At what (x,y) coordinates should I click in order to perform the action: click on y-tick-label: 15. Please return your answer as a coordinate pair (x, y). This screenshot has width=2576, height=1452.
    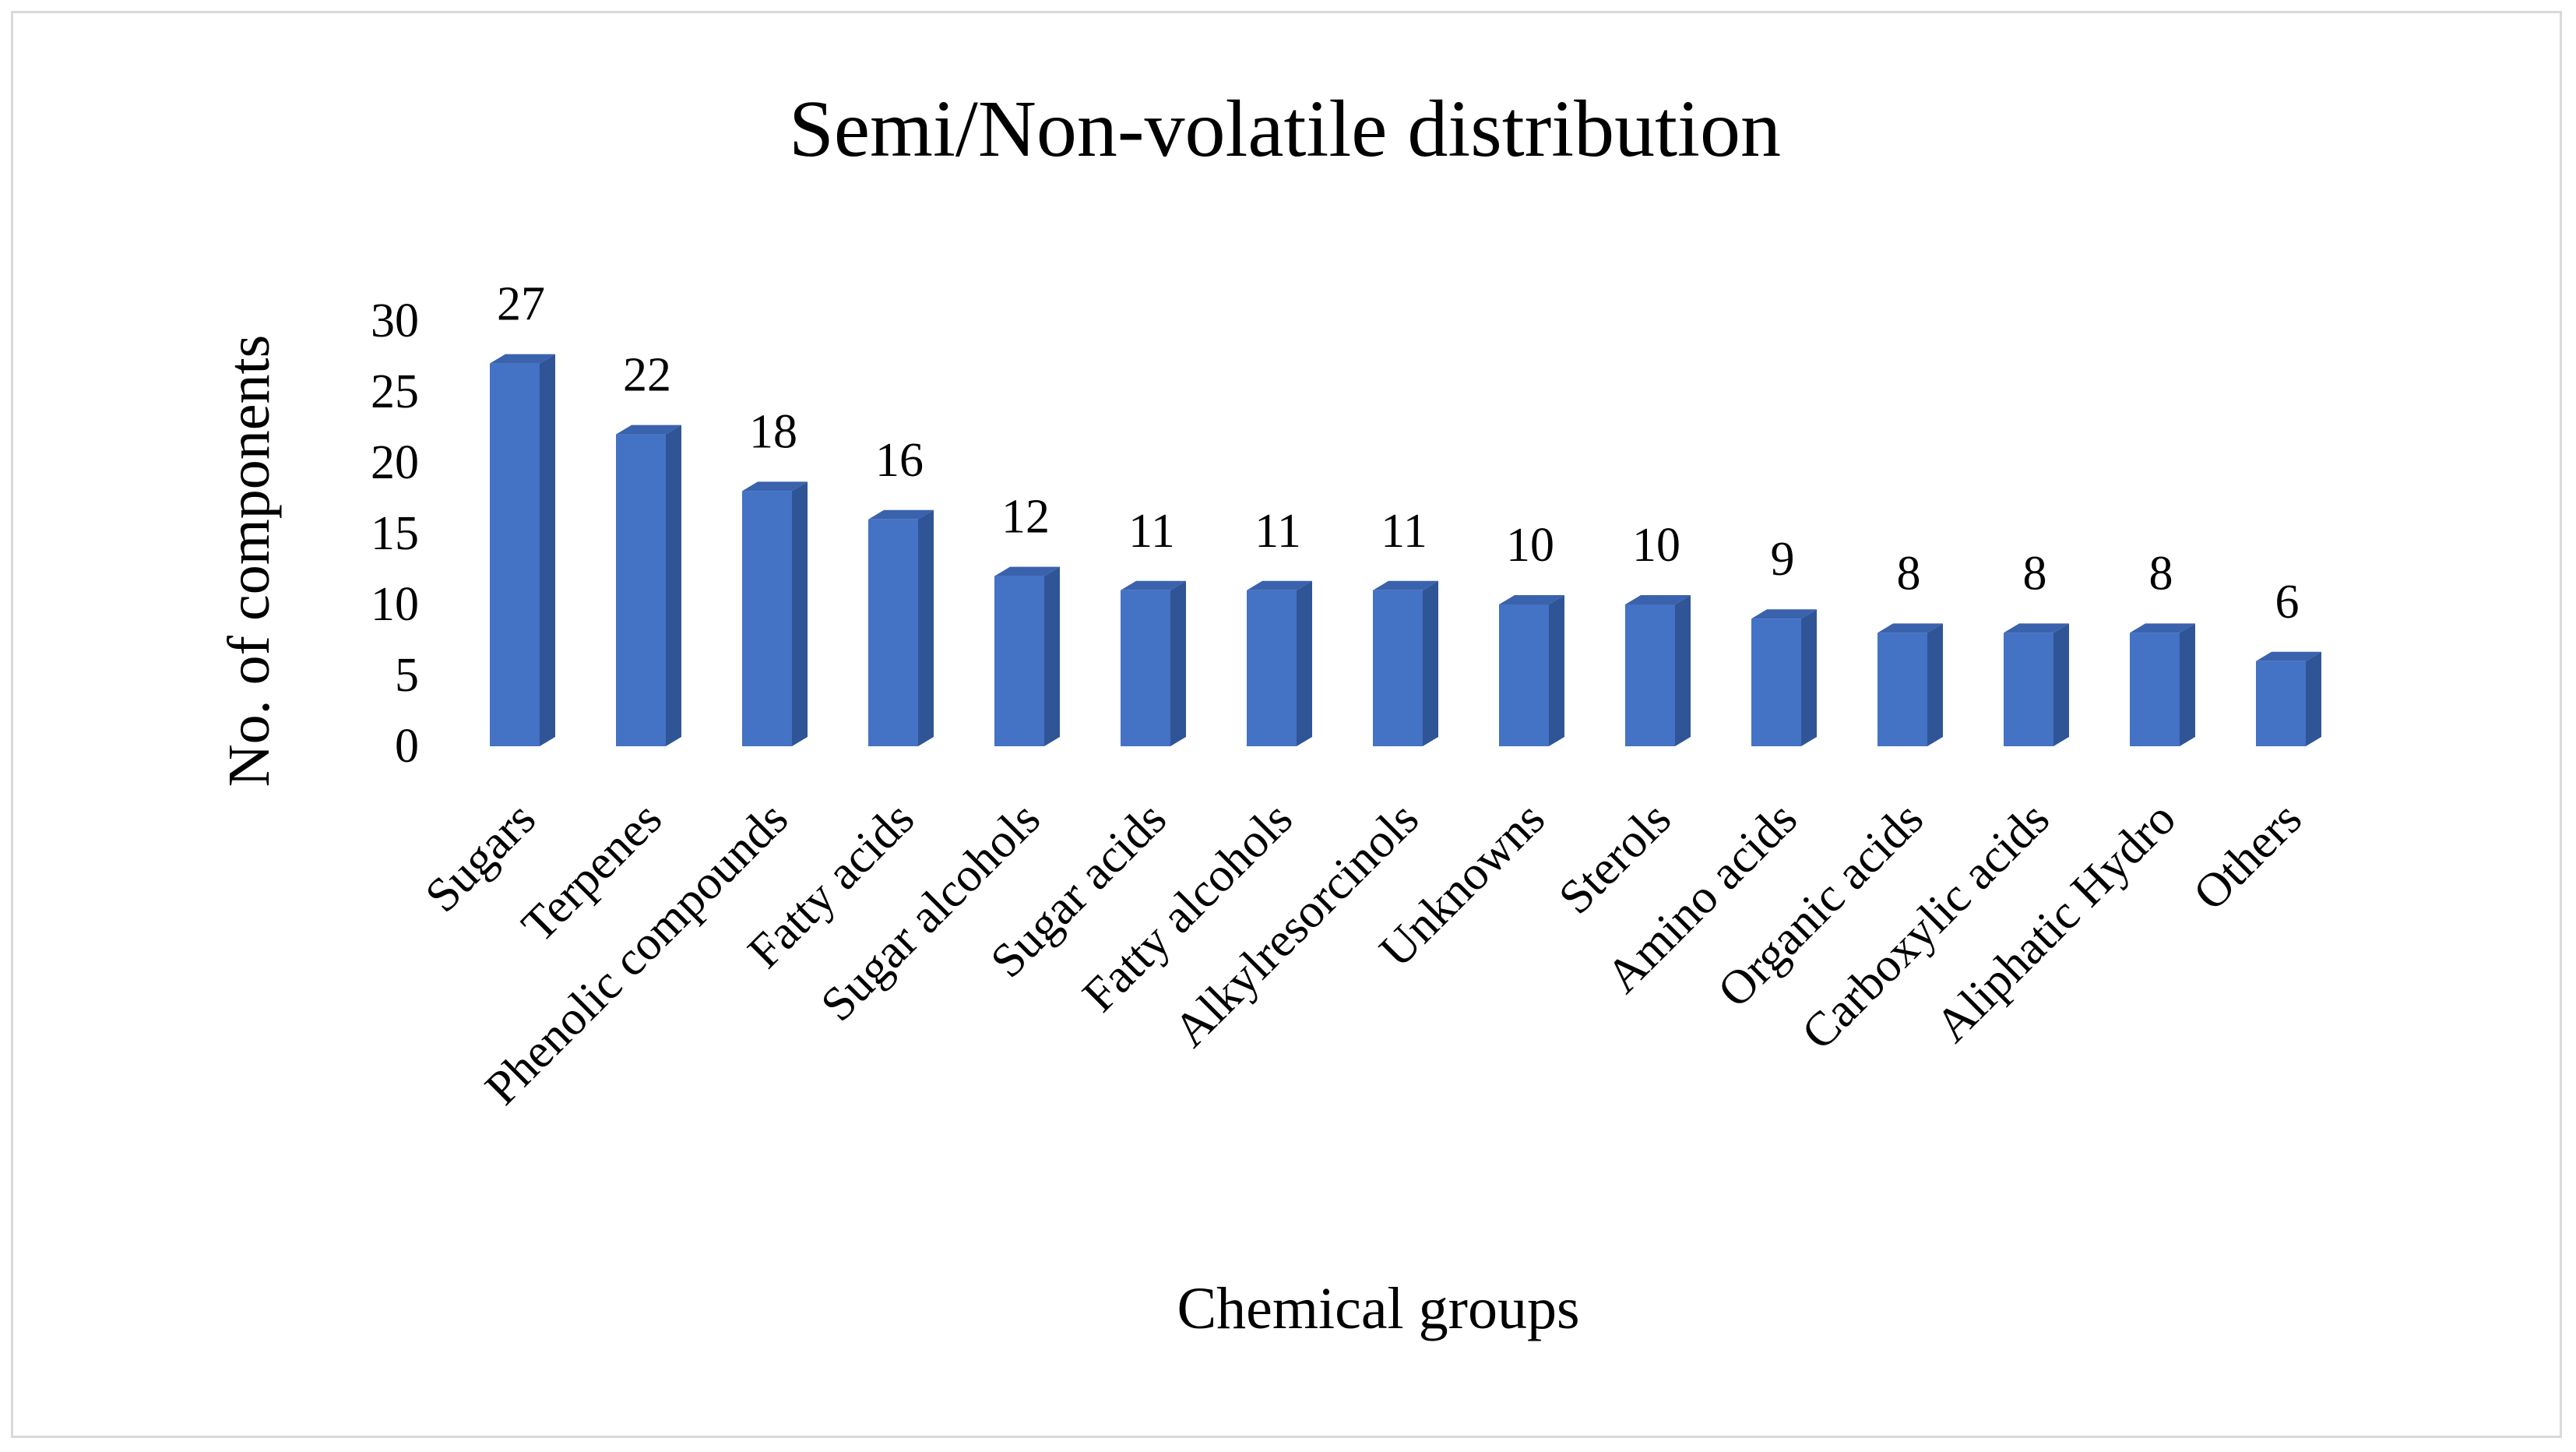
    Looking at the image, I should click on (395, 533).